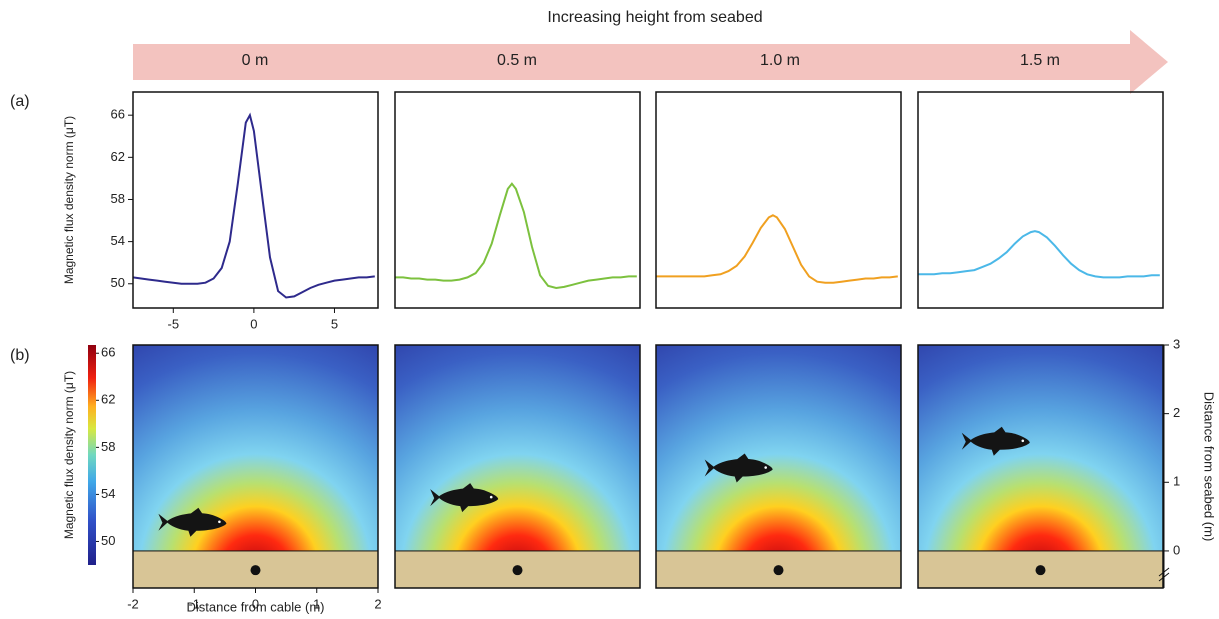  I want to click on x-tick-label: -1, so click(194, 603).